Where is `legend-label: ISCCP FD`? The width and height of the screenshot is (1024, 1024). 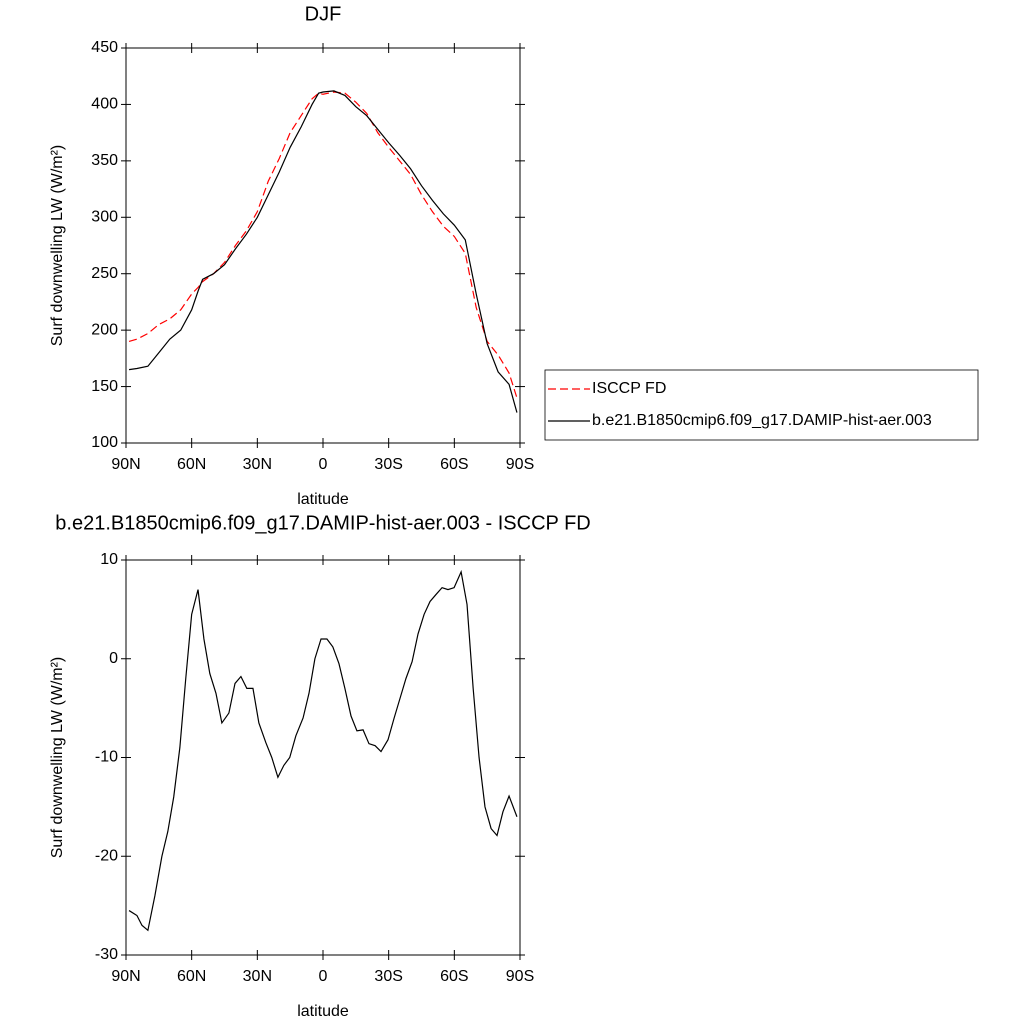
legend-label: ISCCP FD is located at coordinates (629, 388).